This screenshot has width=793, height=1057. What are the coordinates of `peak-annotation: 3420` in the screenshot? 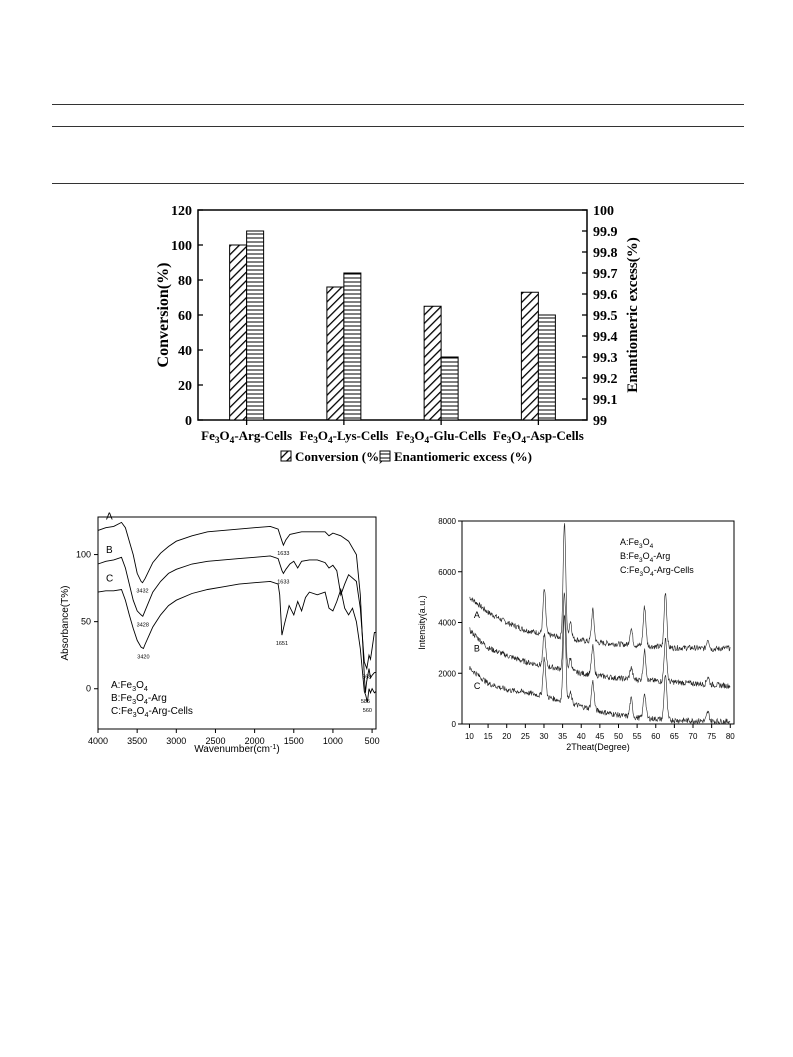 It's located at (143, 657).